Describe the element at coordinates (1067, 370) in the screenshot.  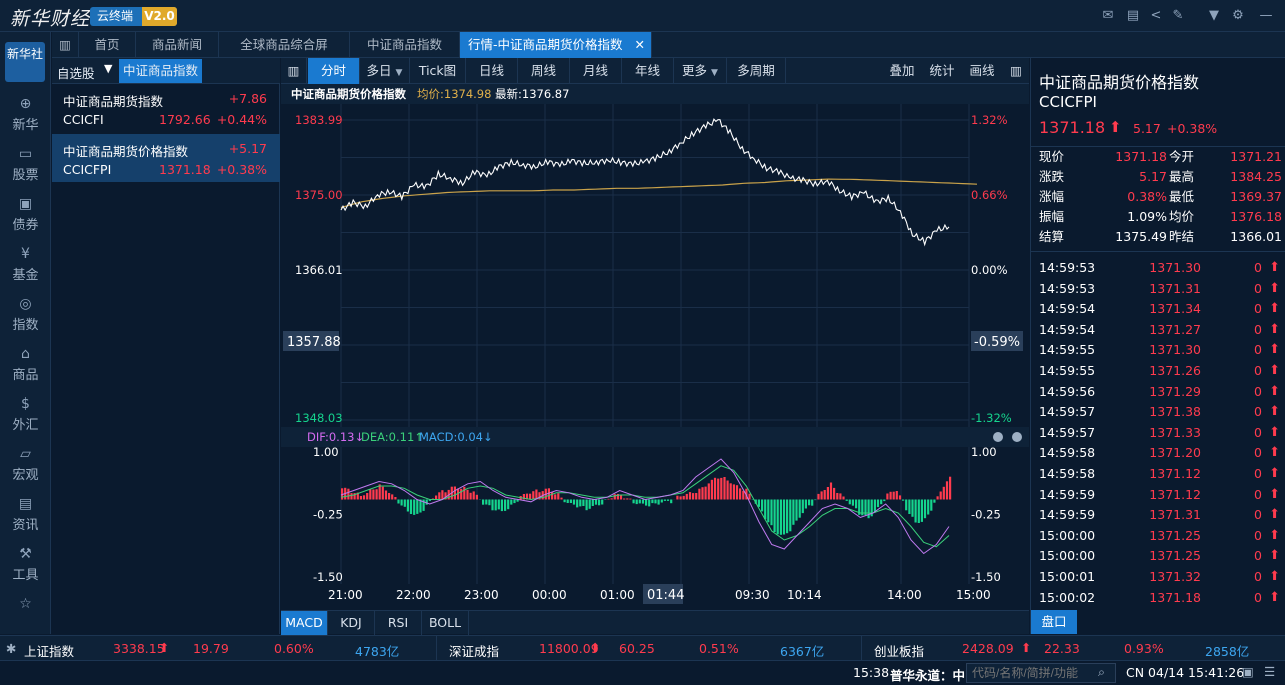
I see `tick-time: 14:59:55` at that location.